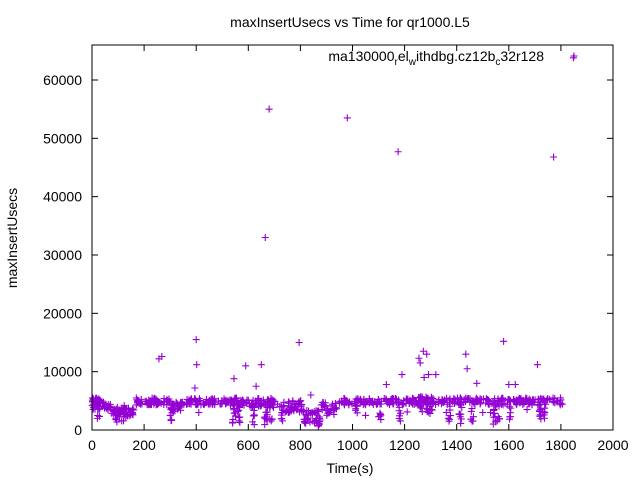  What do you see at coordinates (508, 445) in the screenshot?
I see `x-tick-label: 1600` at bounding box center [508, 445].